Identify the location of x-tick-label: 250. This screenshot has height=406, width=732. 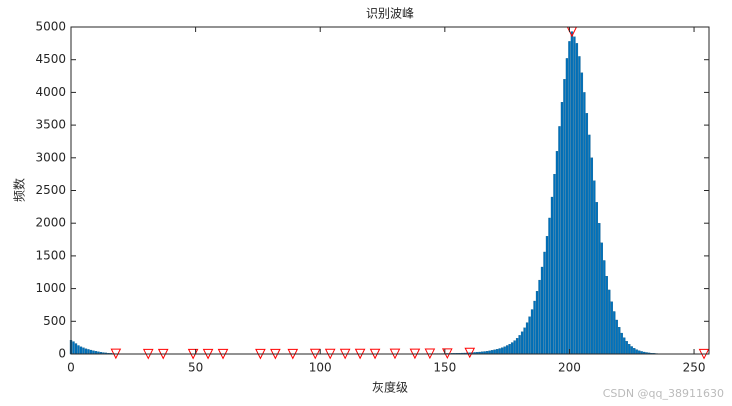
(694, 368).